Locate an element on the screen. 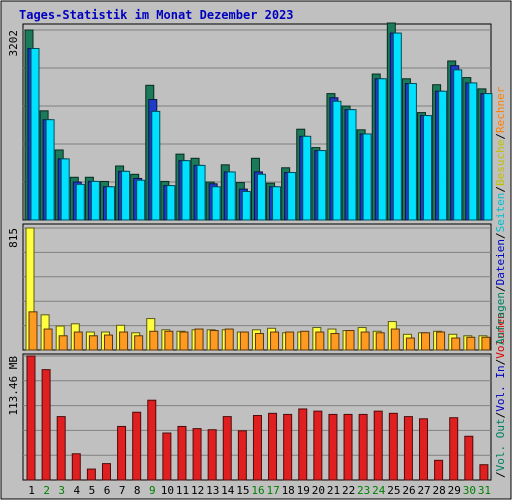  x-tick-day-13: 13 is located at coordinates (212, 490).